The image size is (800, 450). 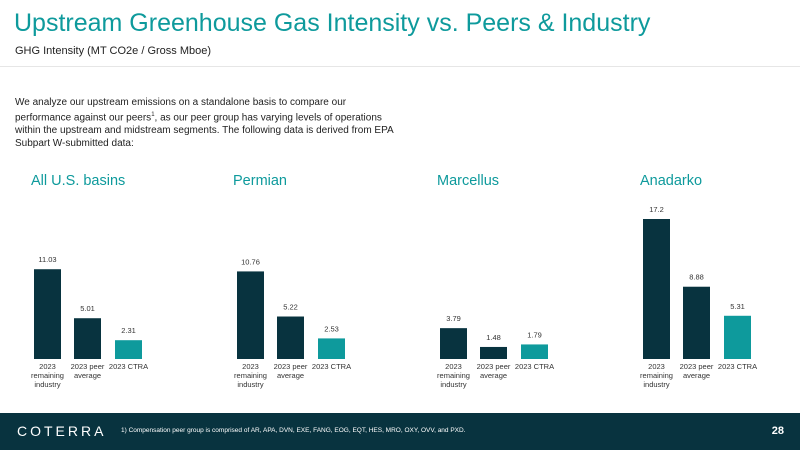 What do you see at coordinates (78, 181) in the screenshot?
I see `chart-title-all-basins: All U.S. basins` at bounding box center [78, 181].